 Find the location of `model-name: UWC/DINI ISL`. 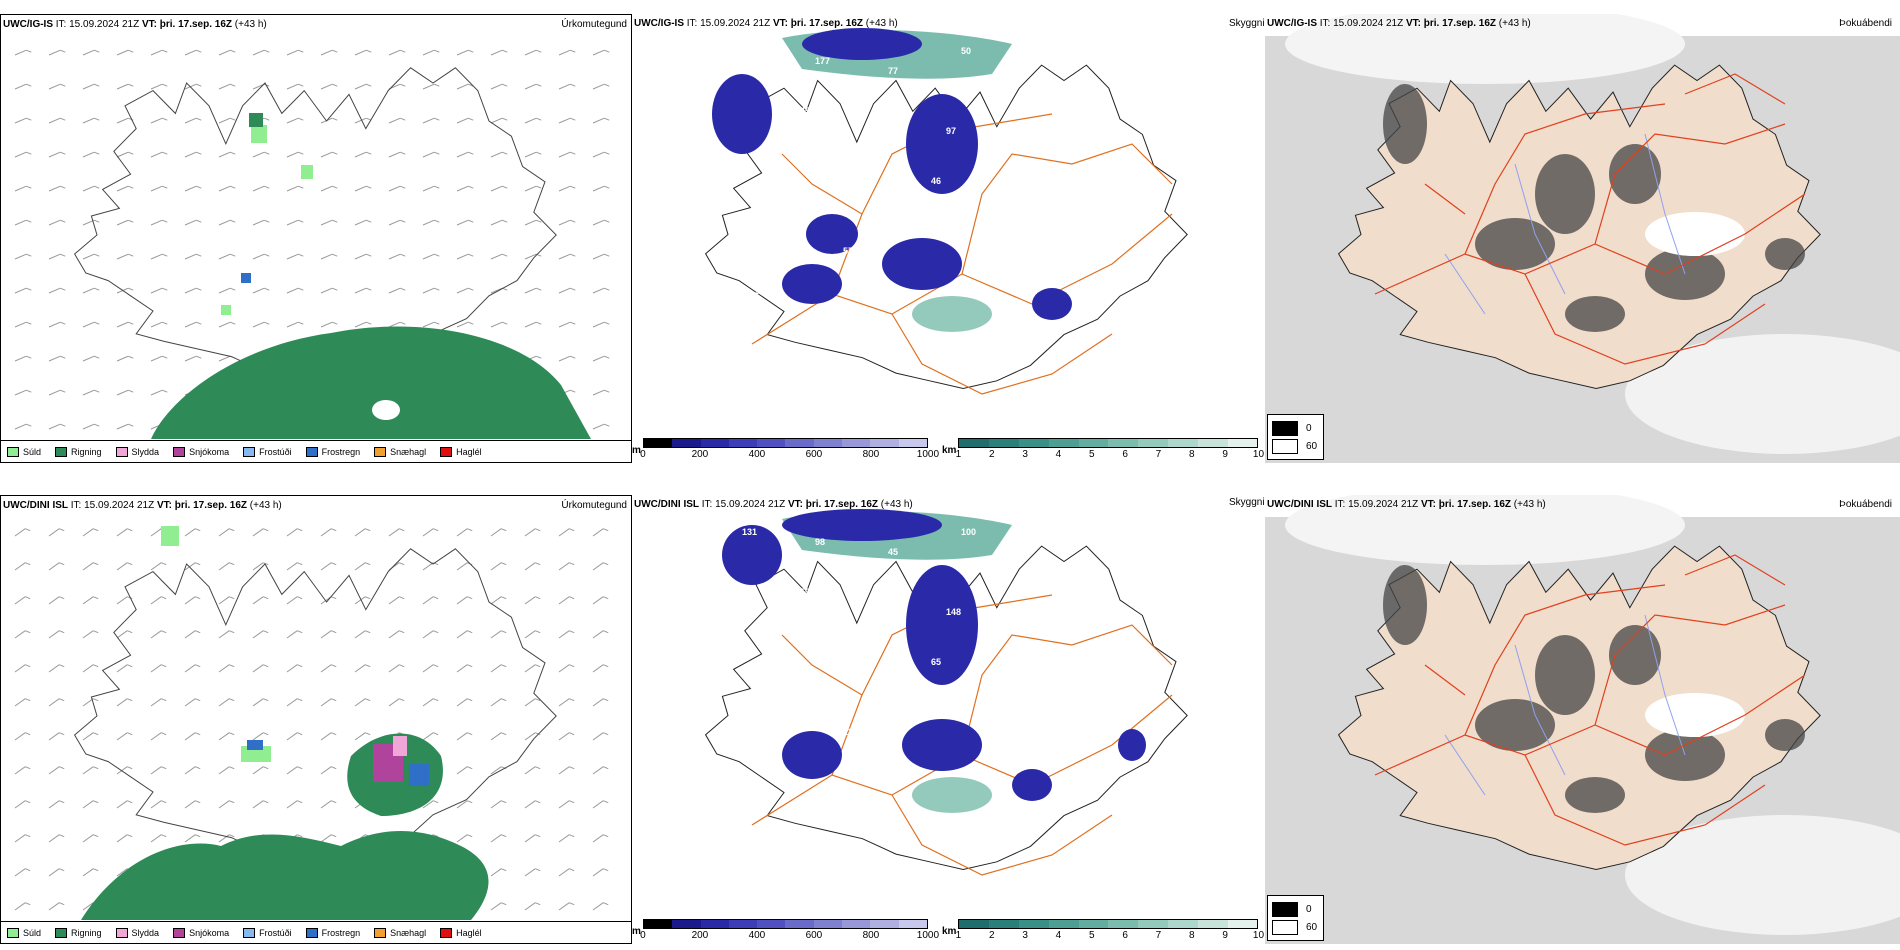

model-name: UWC/DINI ISL is located at coordinates (1299, 504).